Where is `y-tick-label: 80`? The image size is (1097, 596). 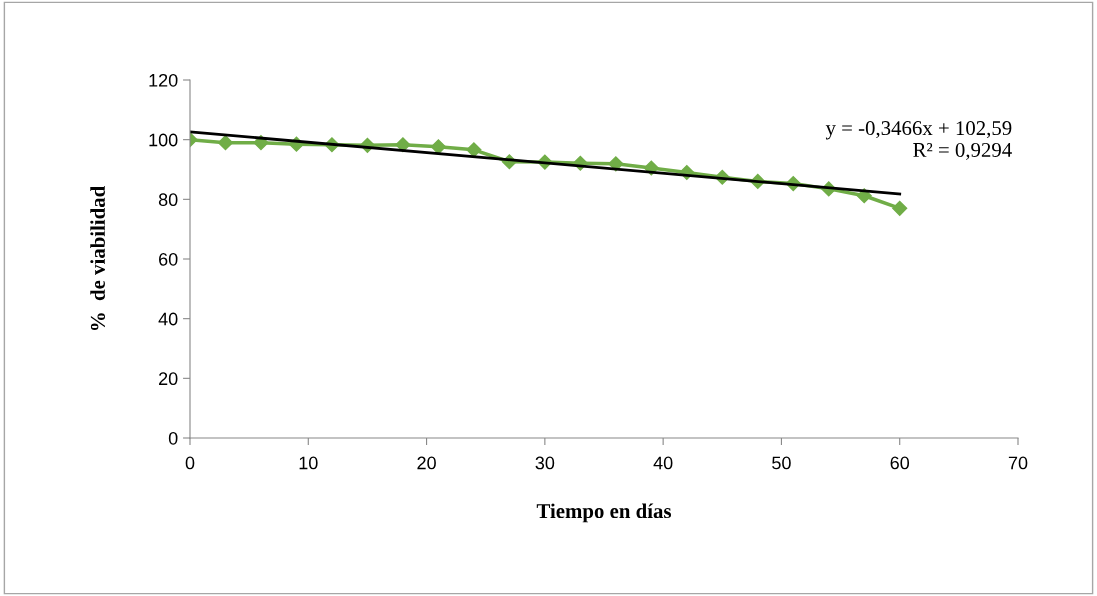 y-tick-label: 80 is located at coordinates (168, 200).